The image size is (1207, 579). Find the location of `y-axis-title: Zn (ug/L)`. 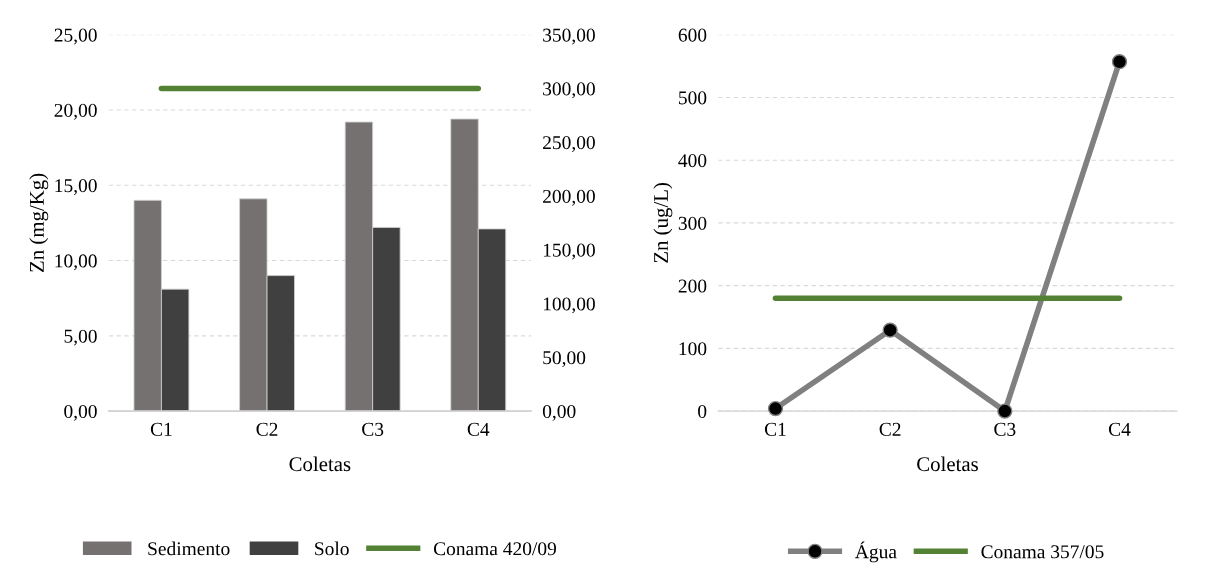

y-axis-title: Zn (ug/L) is located at coordinates (663, 223).